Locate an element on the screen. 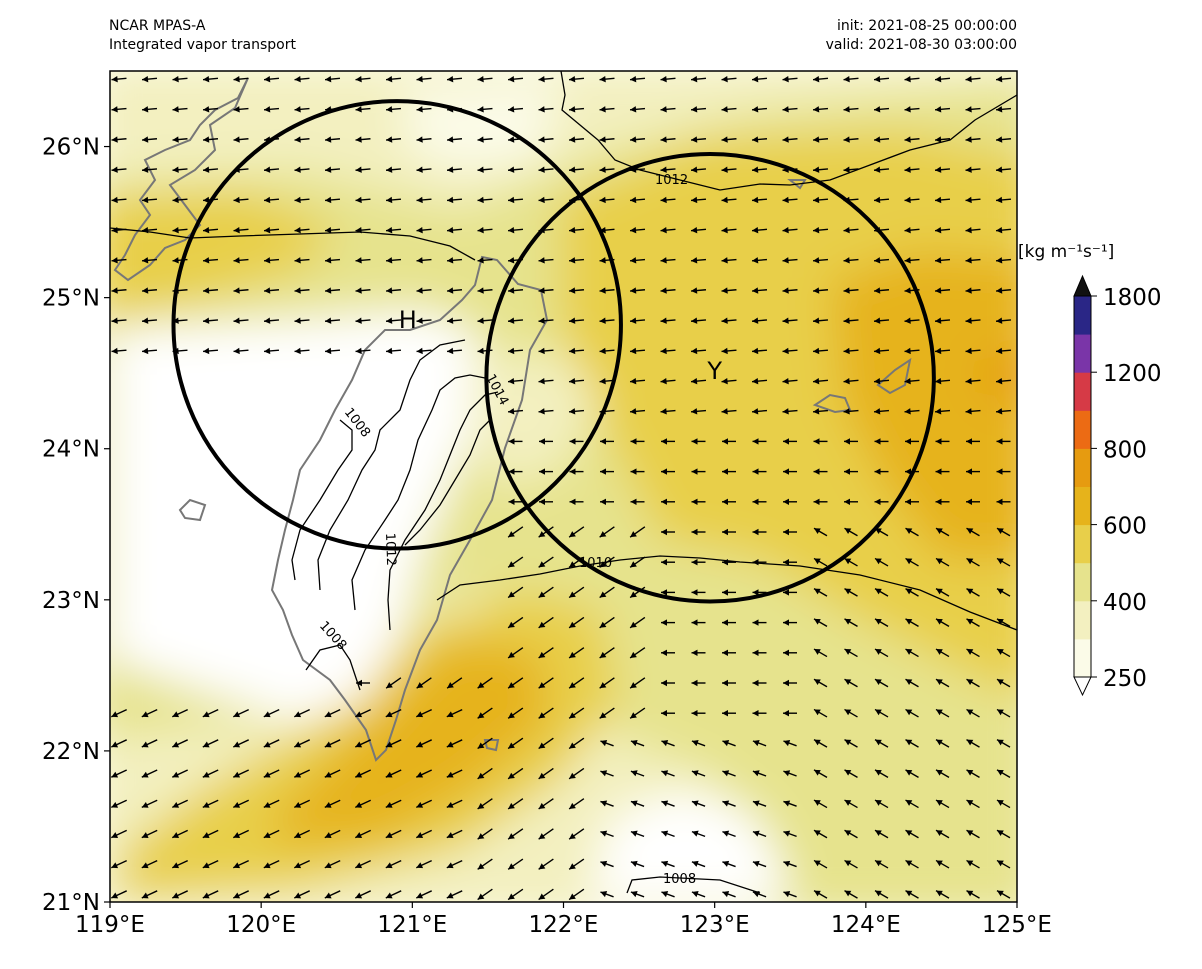 Image resolution: width=1202 pixels, height=969 pixels. colorbar-extend-min is located at coordinates (1082, 686).